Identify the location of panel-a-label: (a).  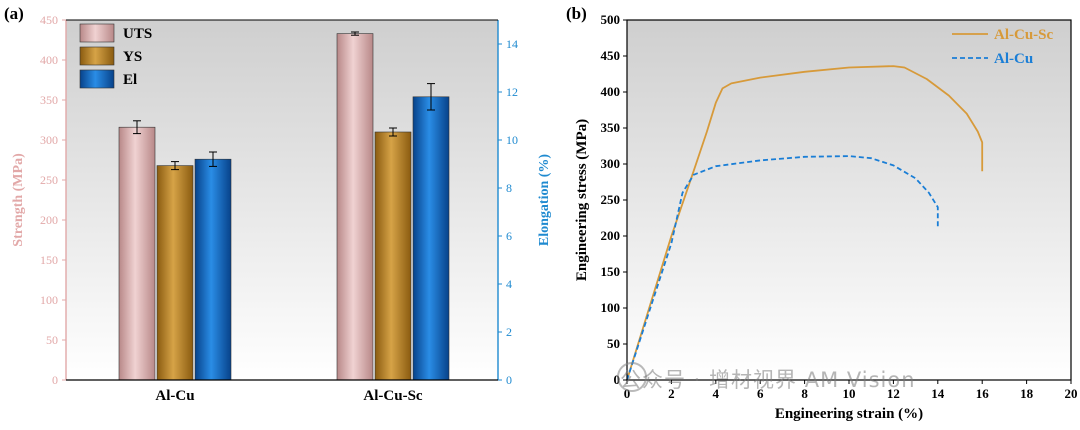
(14, 13).